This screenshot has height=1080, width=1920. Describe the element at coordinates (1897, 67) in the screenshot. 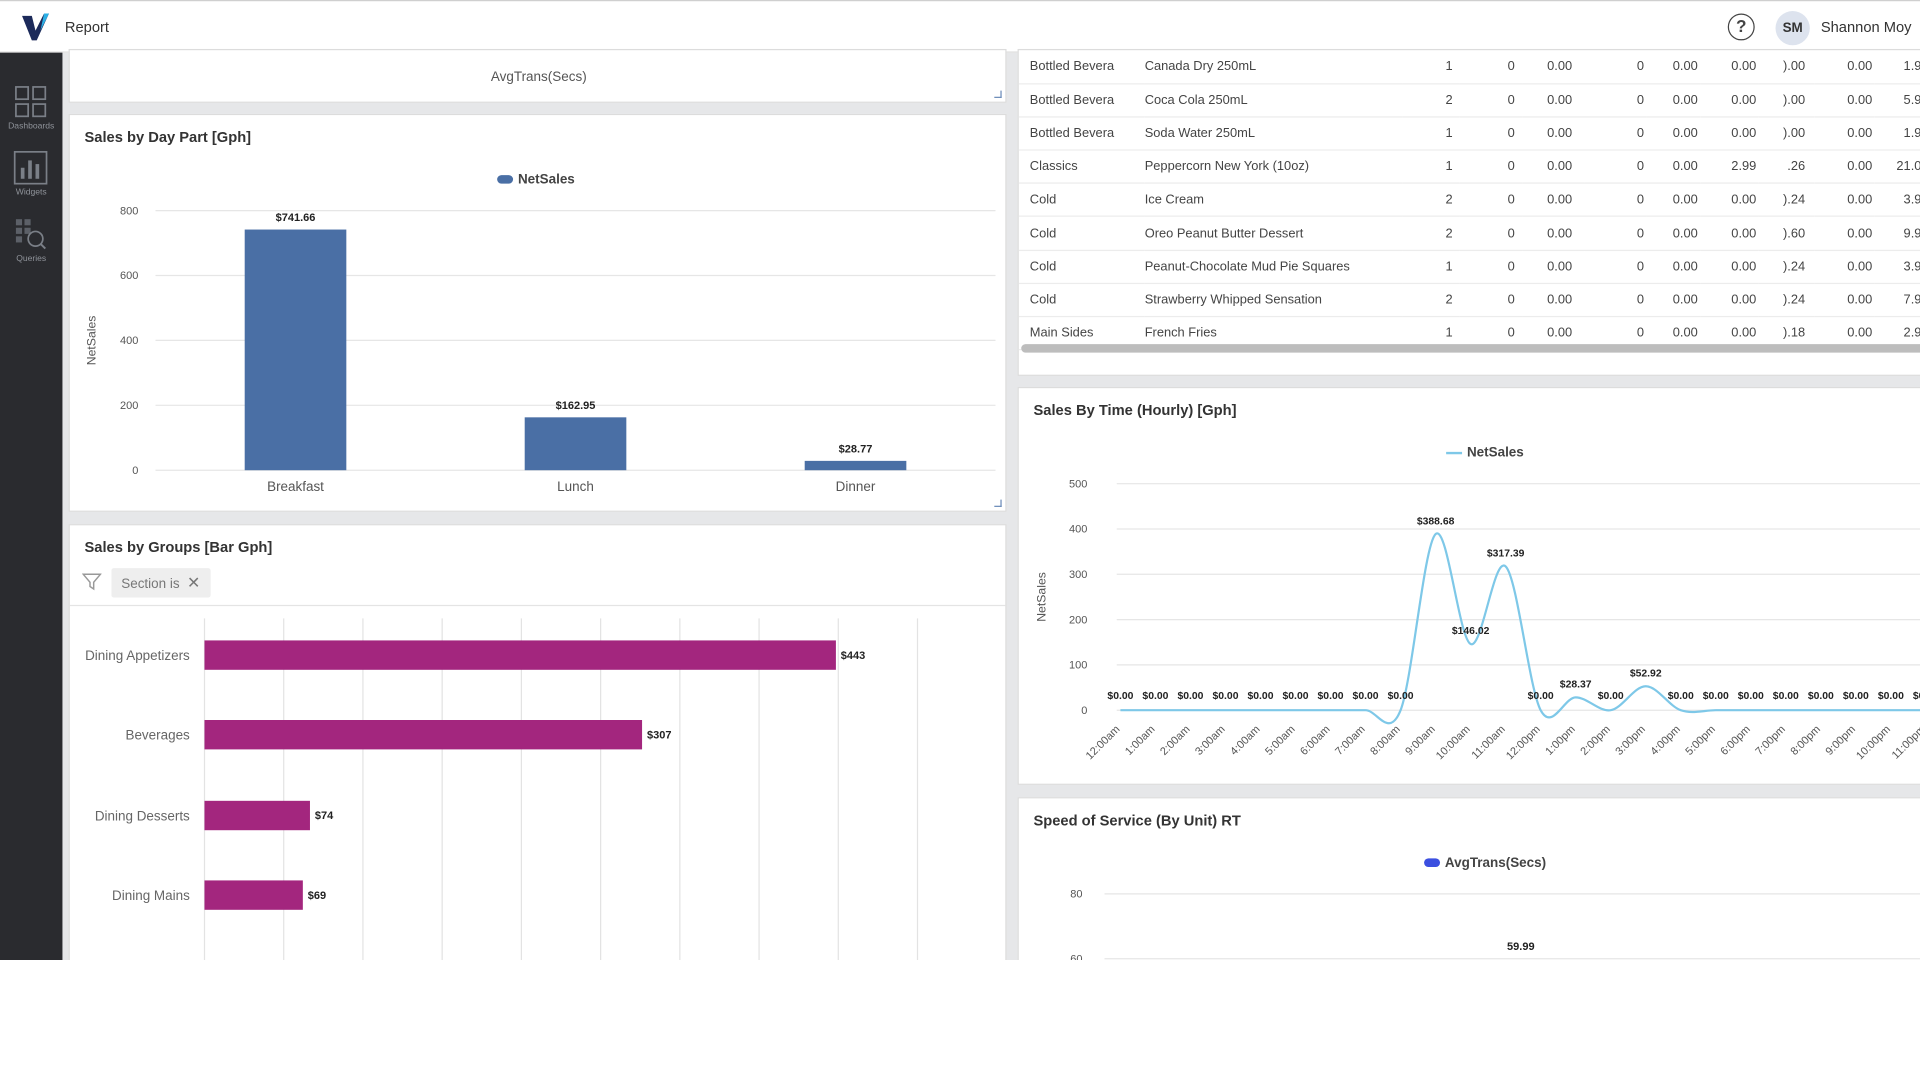

I see `table-cell: 1.99` at that location.